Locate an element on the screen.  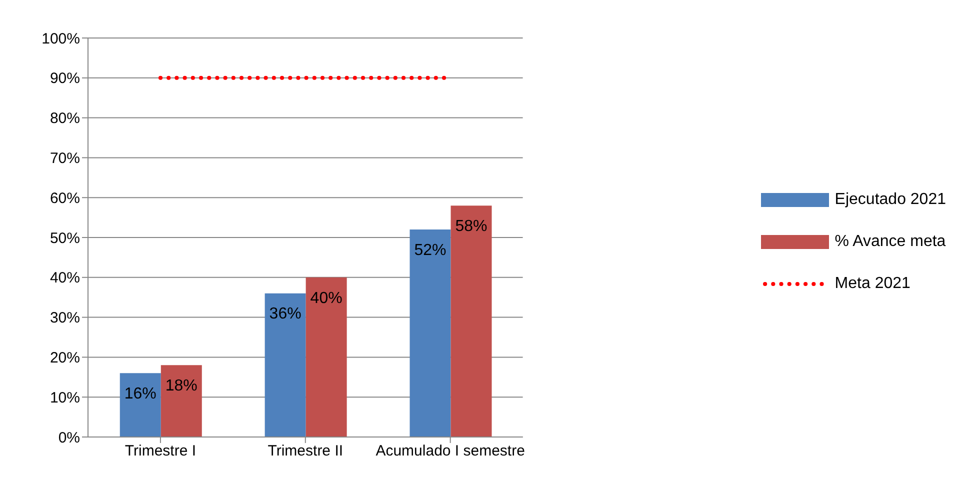
data-label: 58% is located at coordinates (471, 226).